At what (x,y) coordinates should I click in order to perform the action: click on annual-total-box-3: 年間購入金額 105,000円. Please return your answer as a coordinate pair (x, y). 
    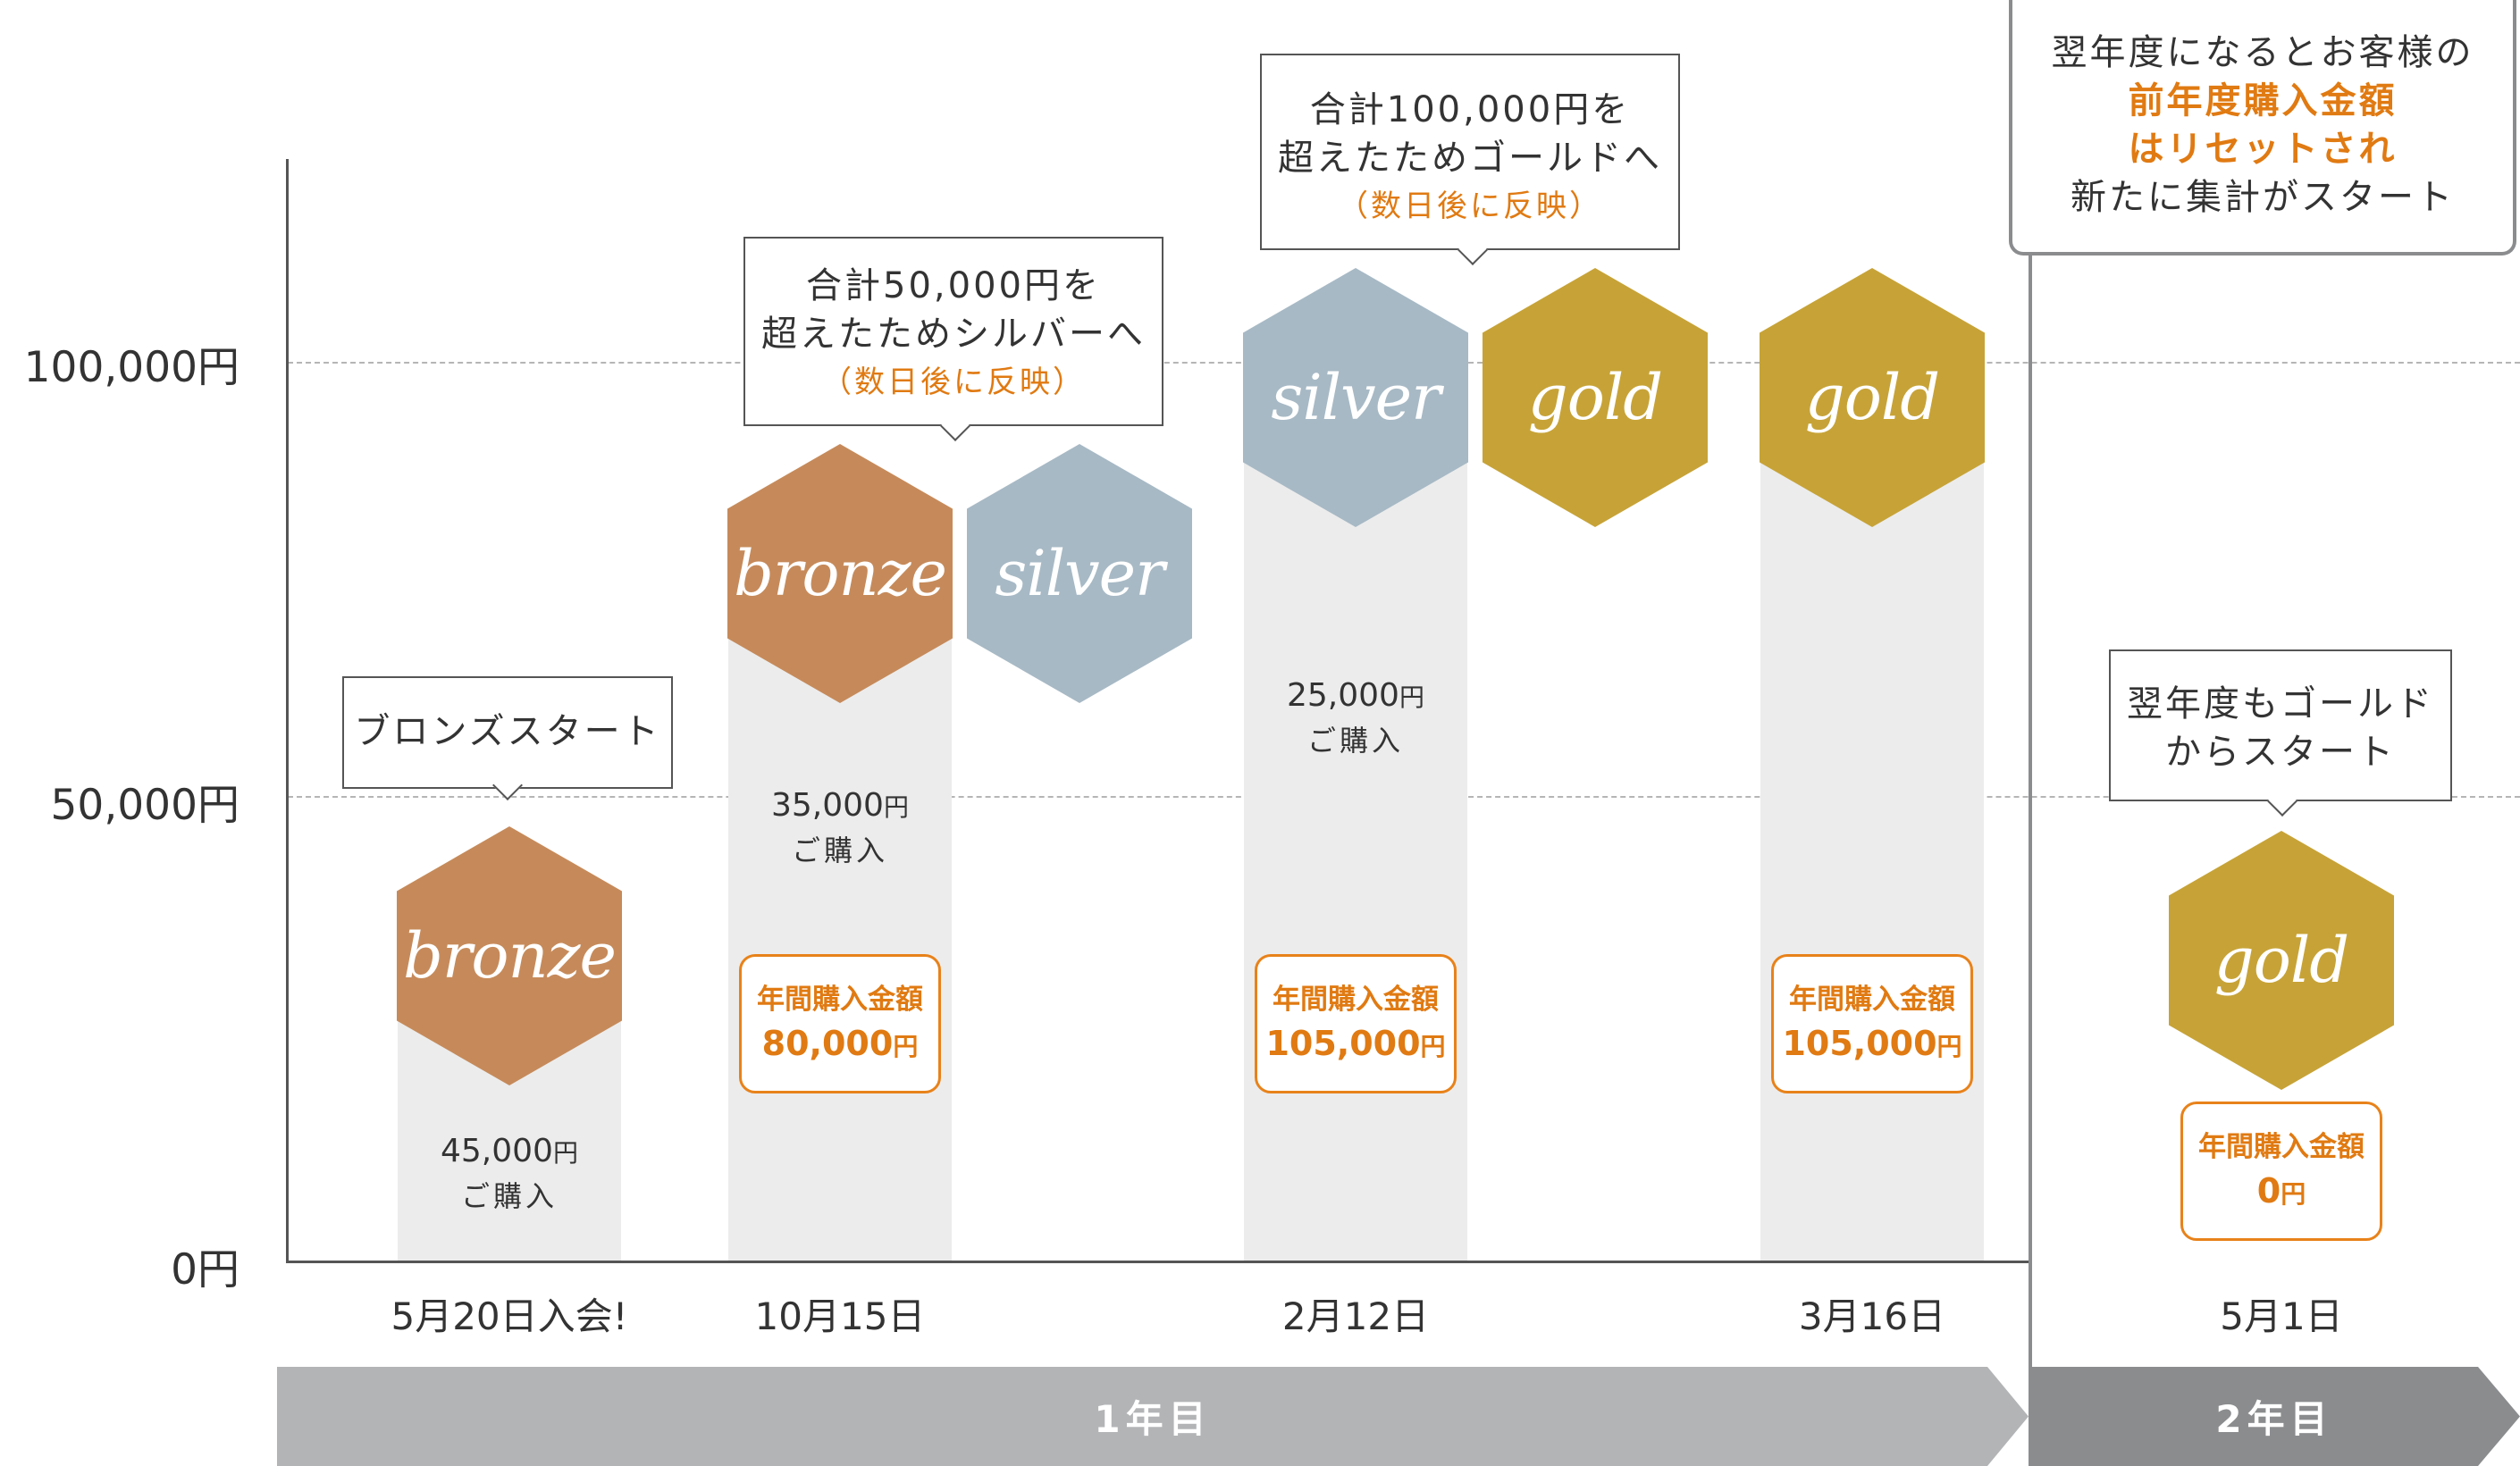
    Looking at the image, I should click on (1356, 1023).